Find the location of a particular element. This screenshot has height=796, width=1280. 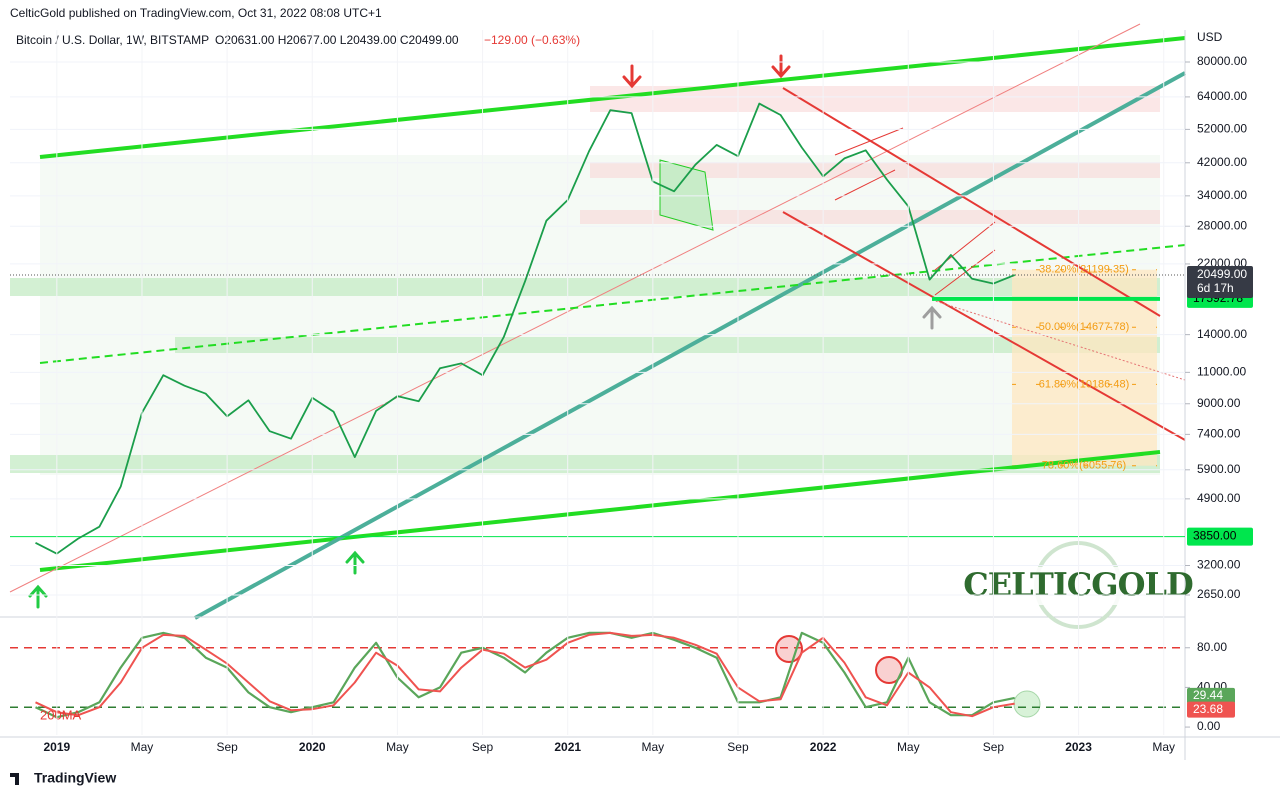

fib-zone is located at coordinates (1084, 367).